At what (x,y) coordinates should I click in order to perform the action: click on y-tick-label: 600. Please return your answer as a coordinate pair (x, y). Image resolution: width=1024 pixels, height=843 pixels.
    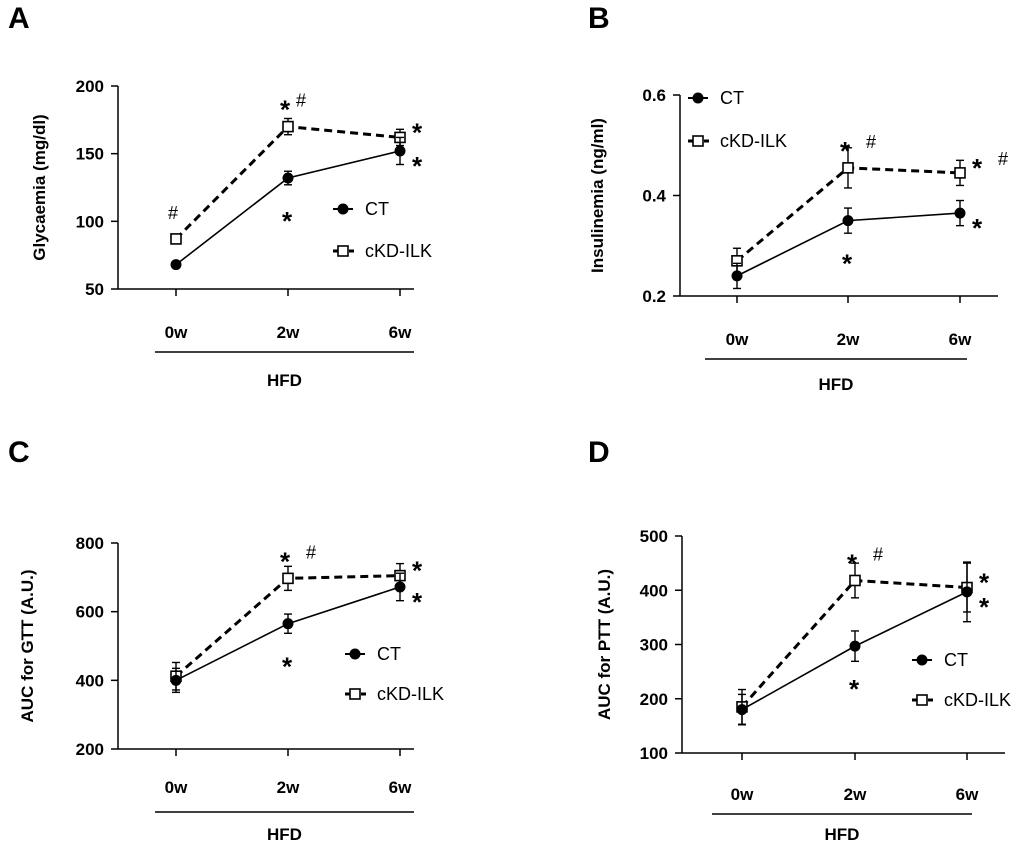
    Looking at the image, I should click on (90, 612).